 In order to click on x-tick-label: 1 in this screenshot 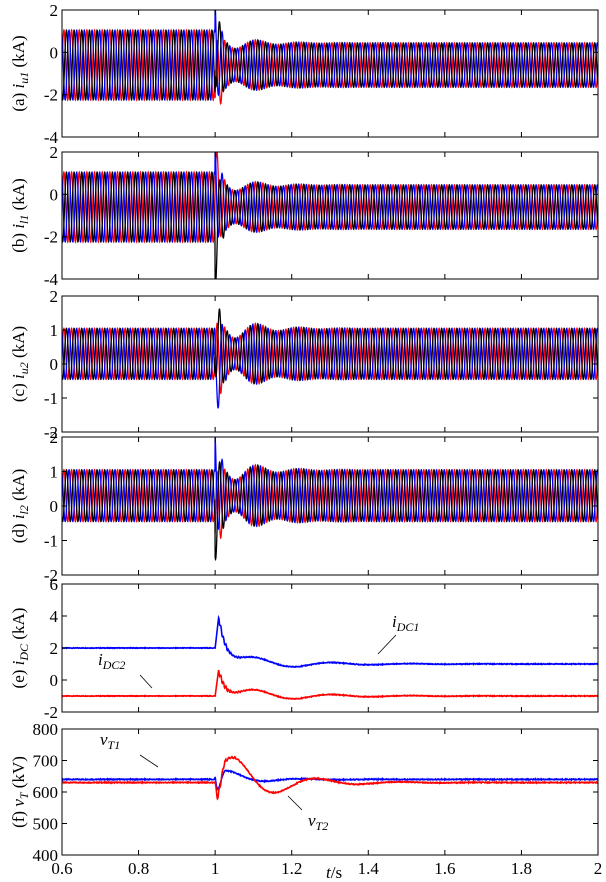, I will do `click(215, 868)`.